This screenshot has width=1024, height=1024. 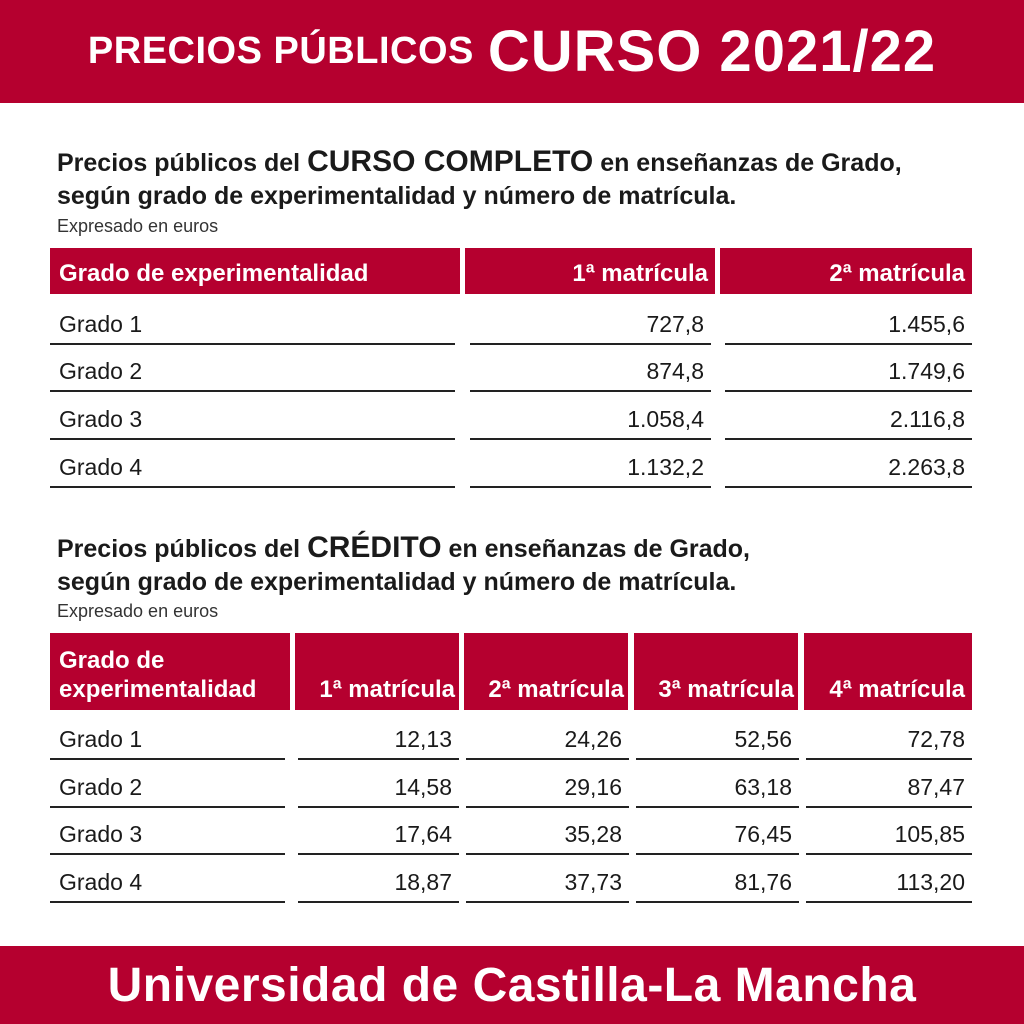 What do you see at coordinates (546, 671) in the screenshot?
I see `section2-col-header: 2ª matrícula` at bounding box center [546, 671].